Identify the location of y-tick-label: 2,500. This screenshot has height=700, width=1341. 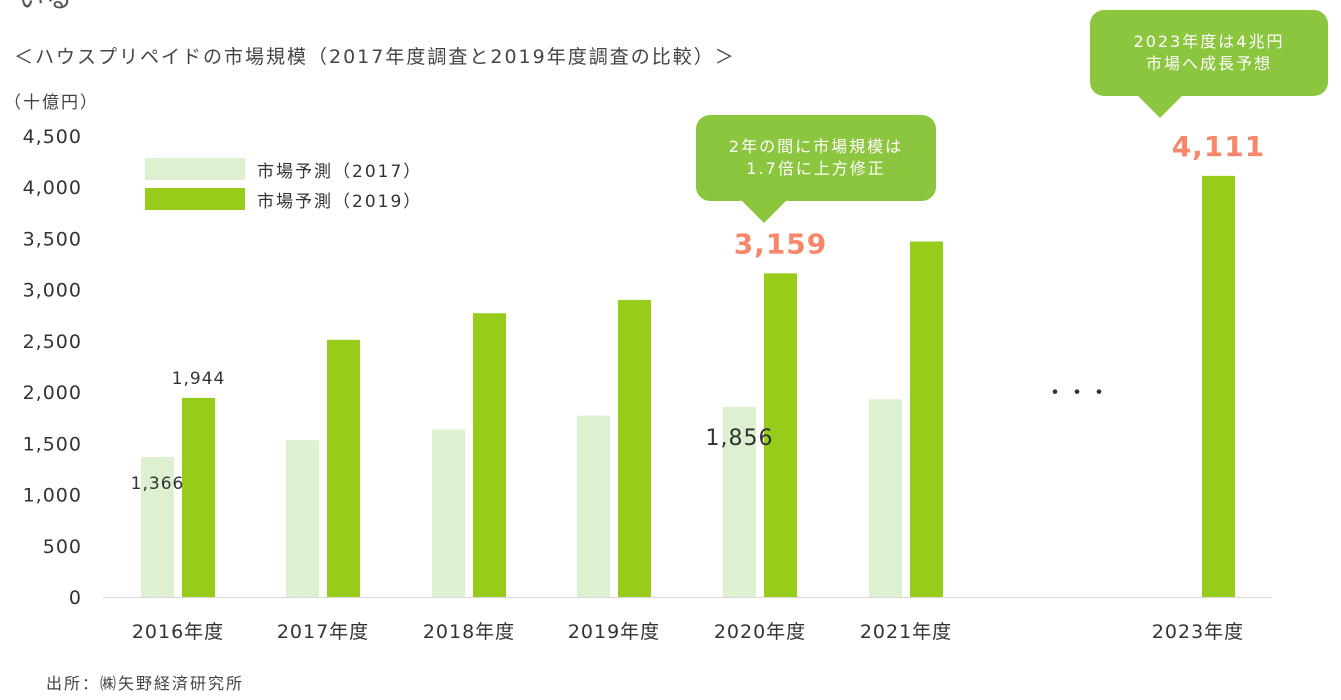
(52, 342).